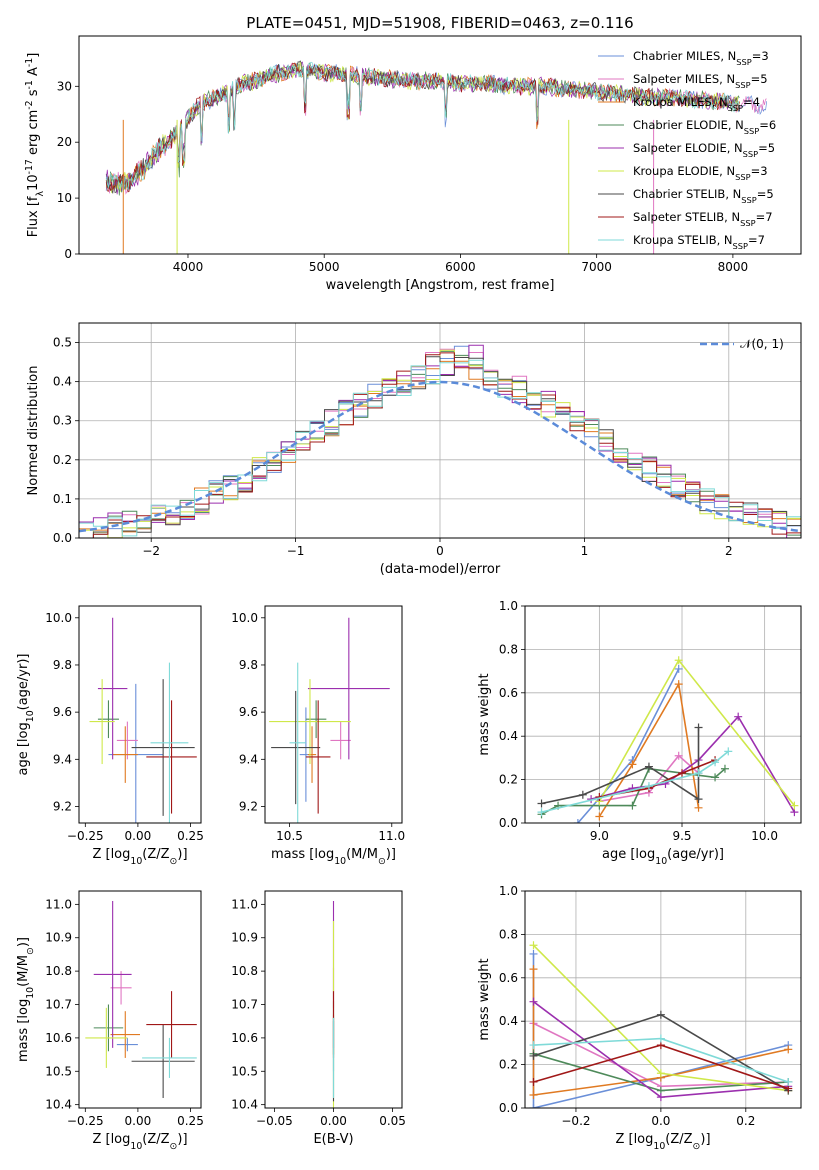 The image size is (819, 1170). Describe the element at coordinates (85, 836) in the screenshot. I see `x-tick-label: −0.25` at that location.